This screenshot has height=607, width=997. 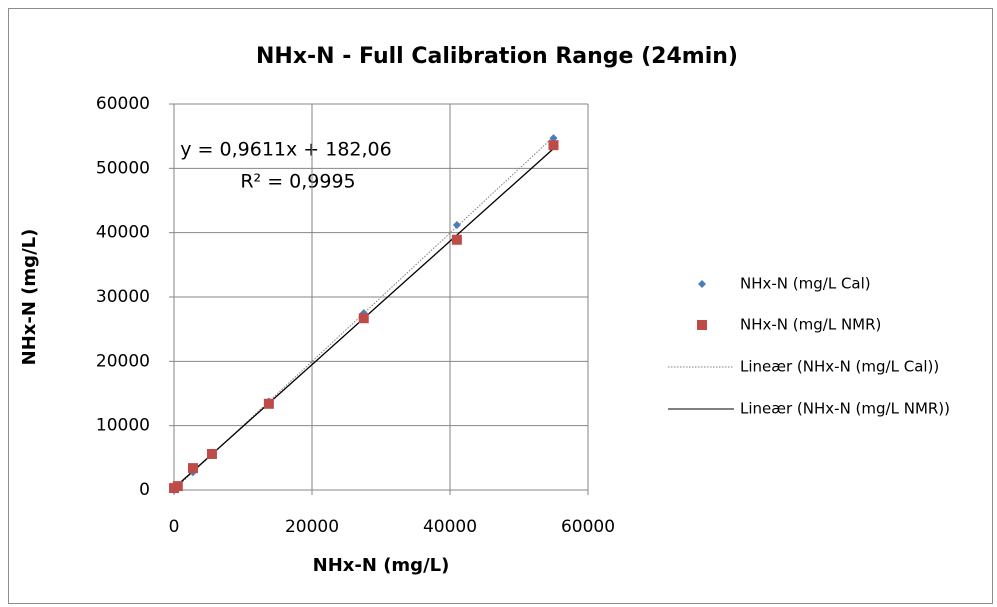 I want to click on chart-title: NHx-N - Full Calibration Range (24min), so click(x=497, y=56).